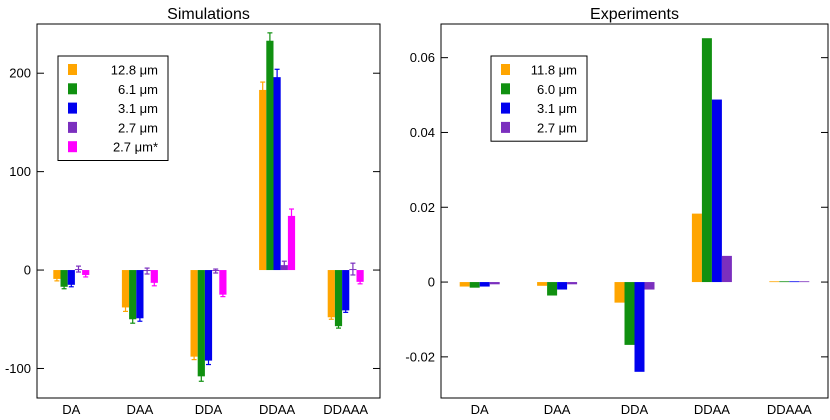  Describe the element at coordinates (554, 70) in the screenshot. I see `legend-label: 11.8 μm` at that location.